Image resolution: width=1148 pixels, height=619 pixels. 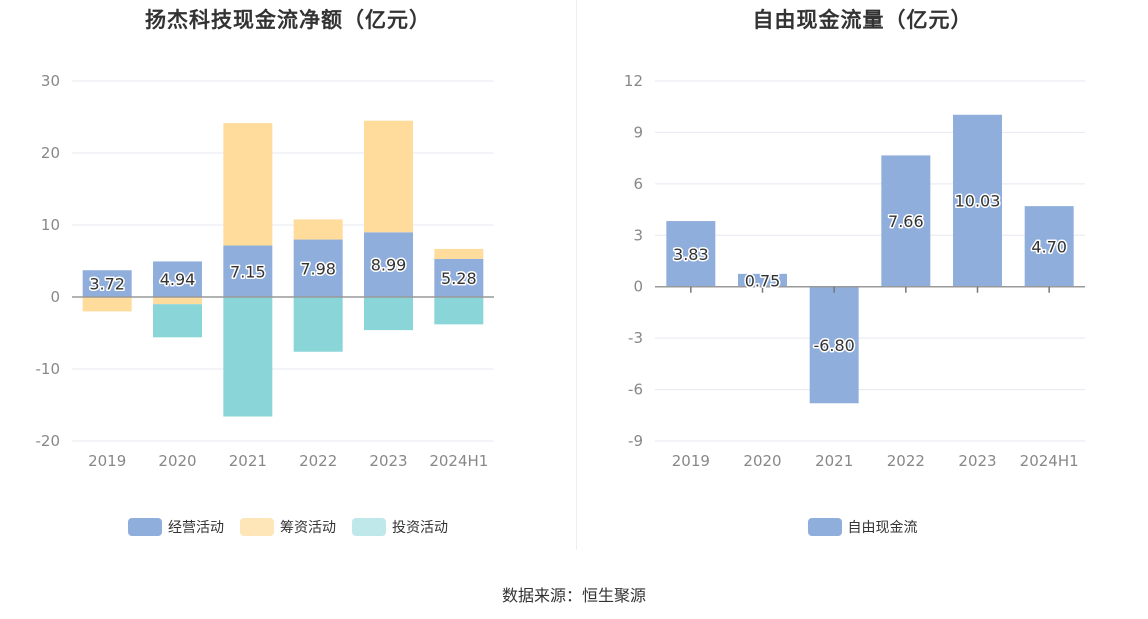 What do you see at coordinates (50, 81) in the screenshot?
I see `y-tick-label: 30` at bounding box center [50, 81].